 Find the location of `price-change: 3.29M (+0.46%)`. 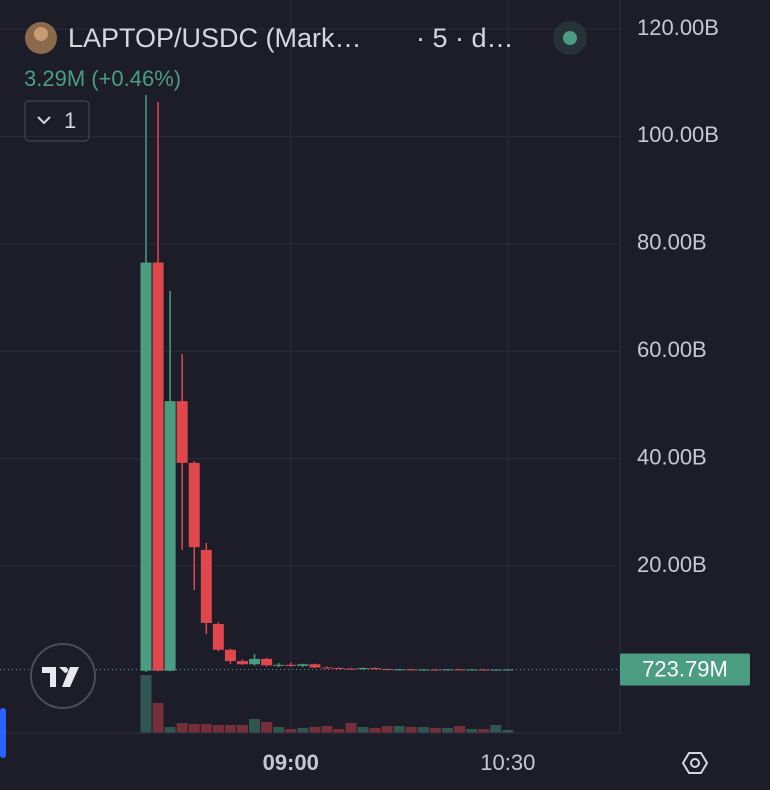

price-change: 3.29M (+0.46%) is located at coordinates (102, 78).